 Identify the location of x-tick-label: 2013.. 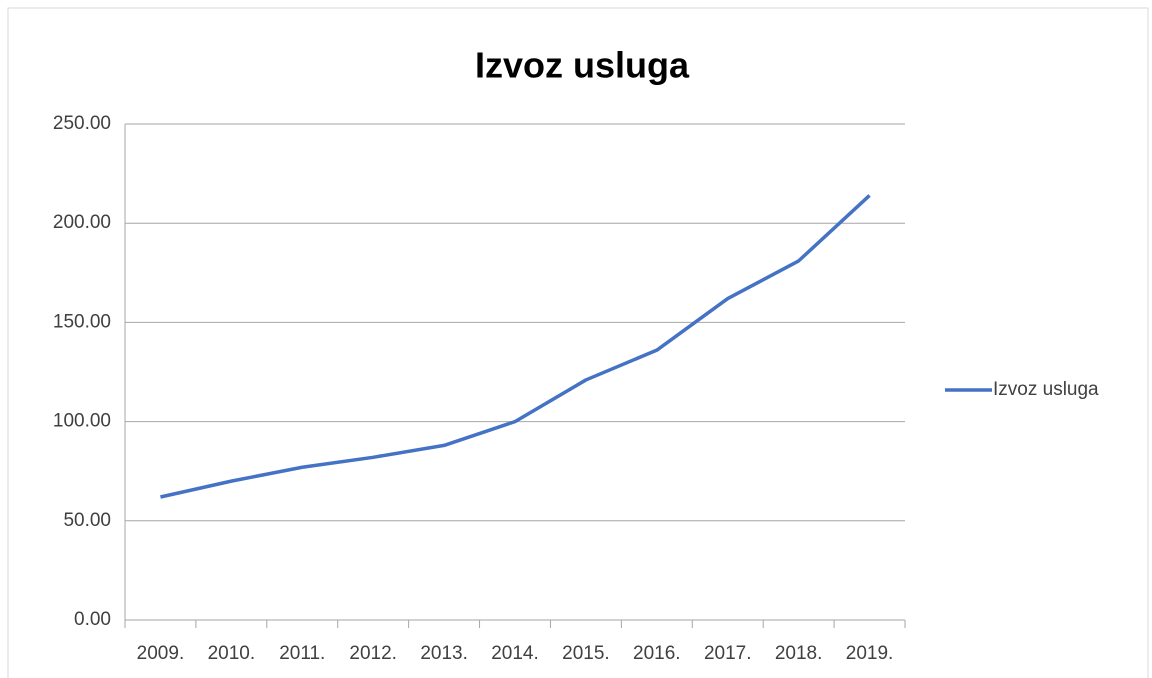
(444, 653).